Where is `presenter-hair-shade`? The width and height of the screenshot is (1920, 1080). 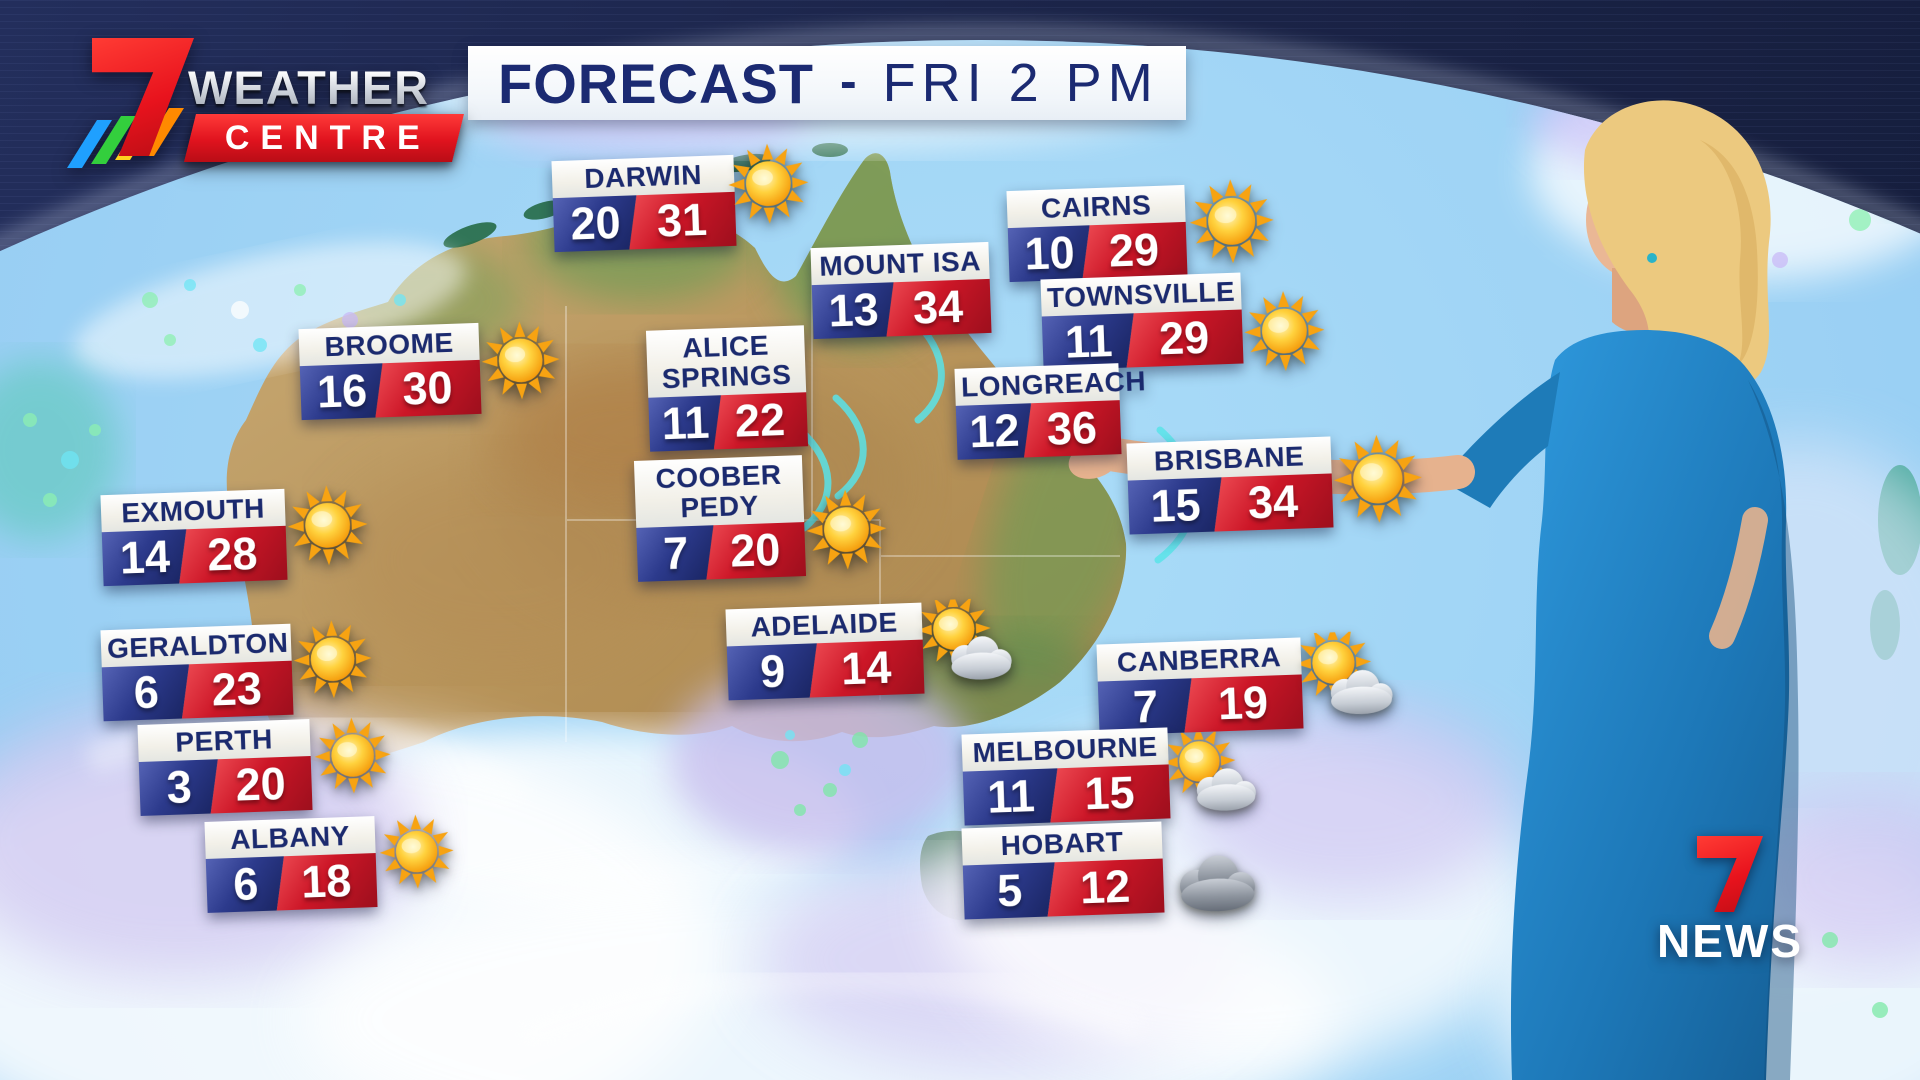 presenter-hair-shade is located at coordinates (1729, 252).